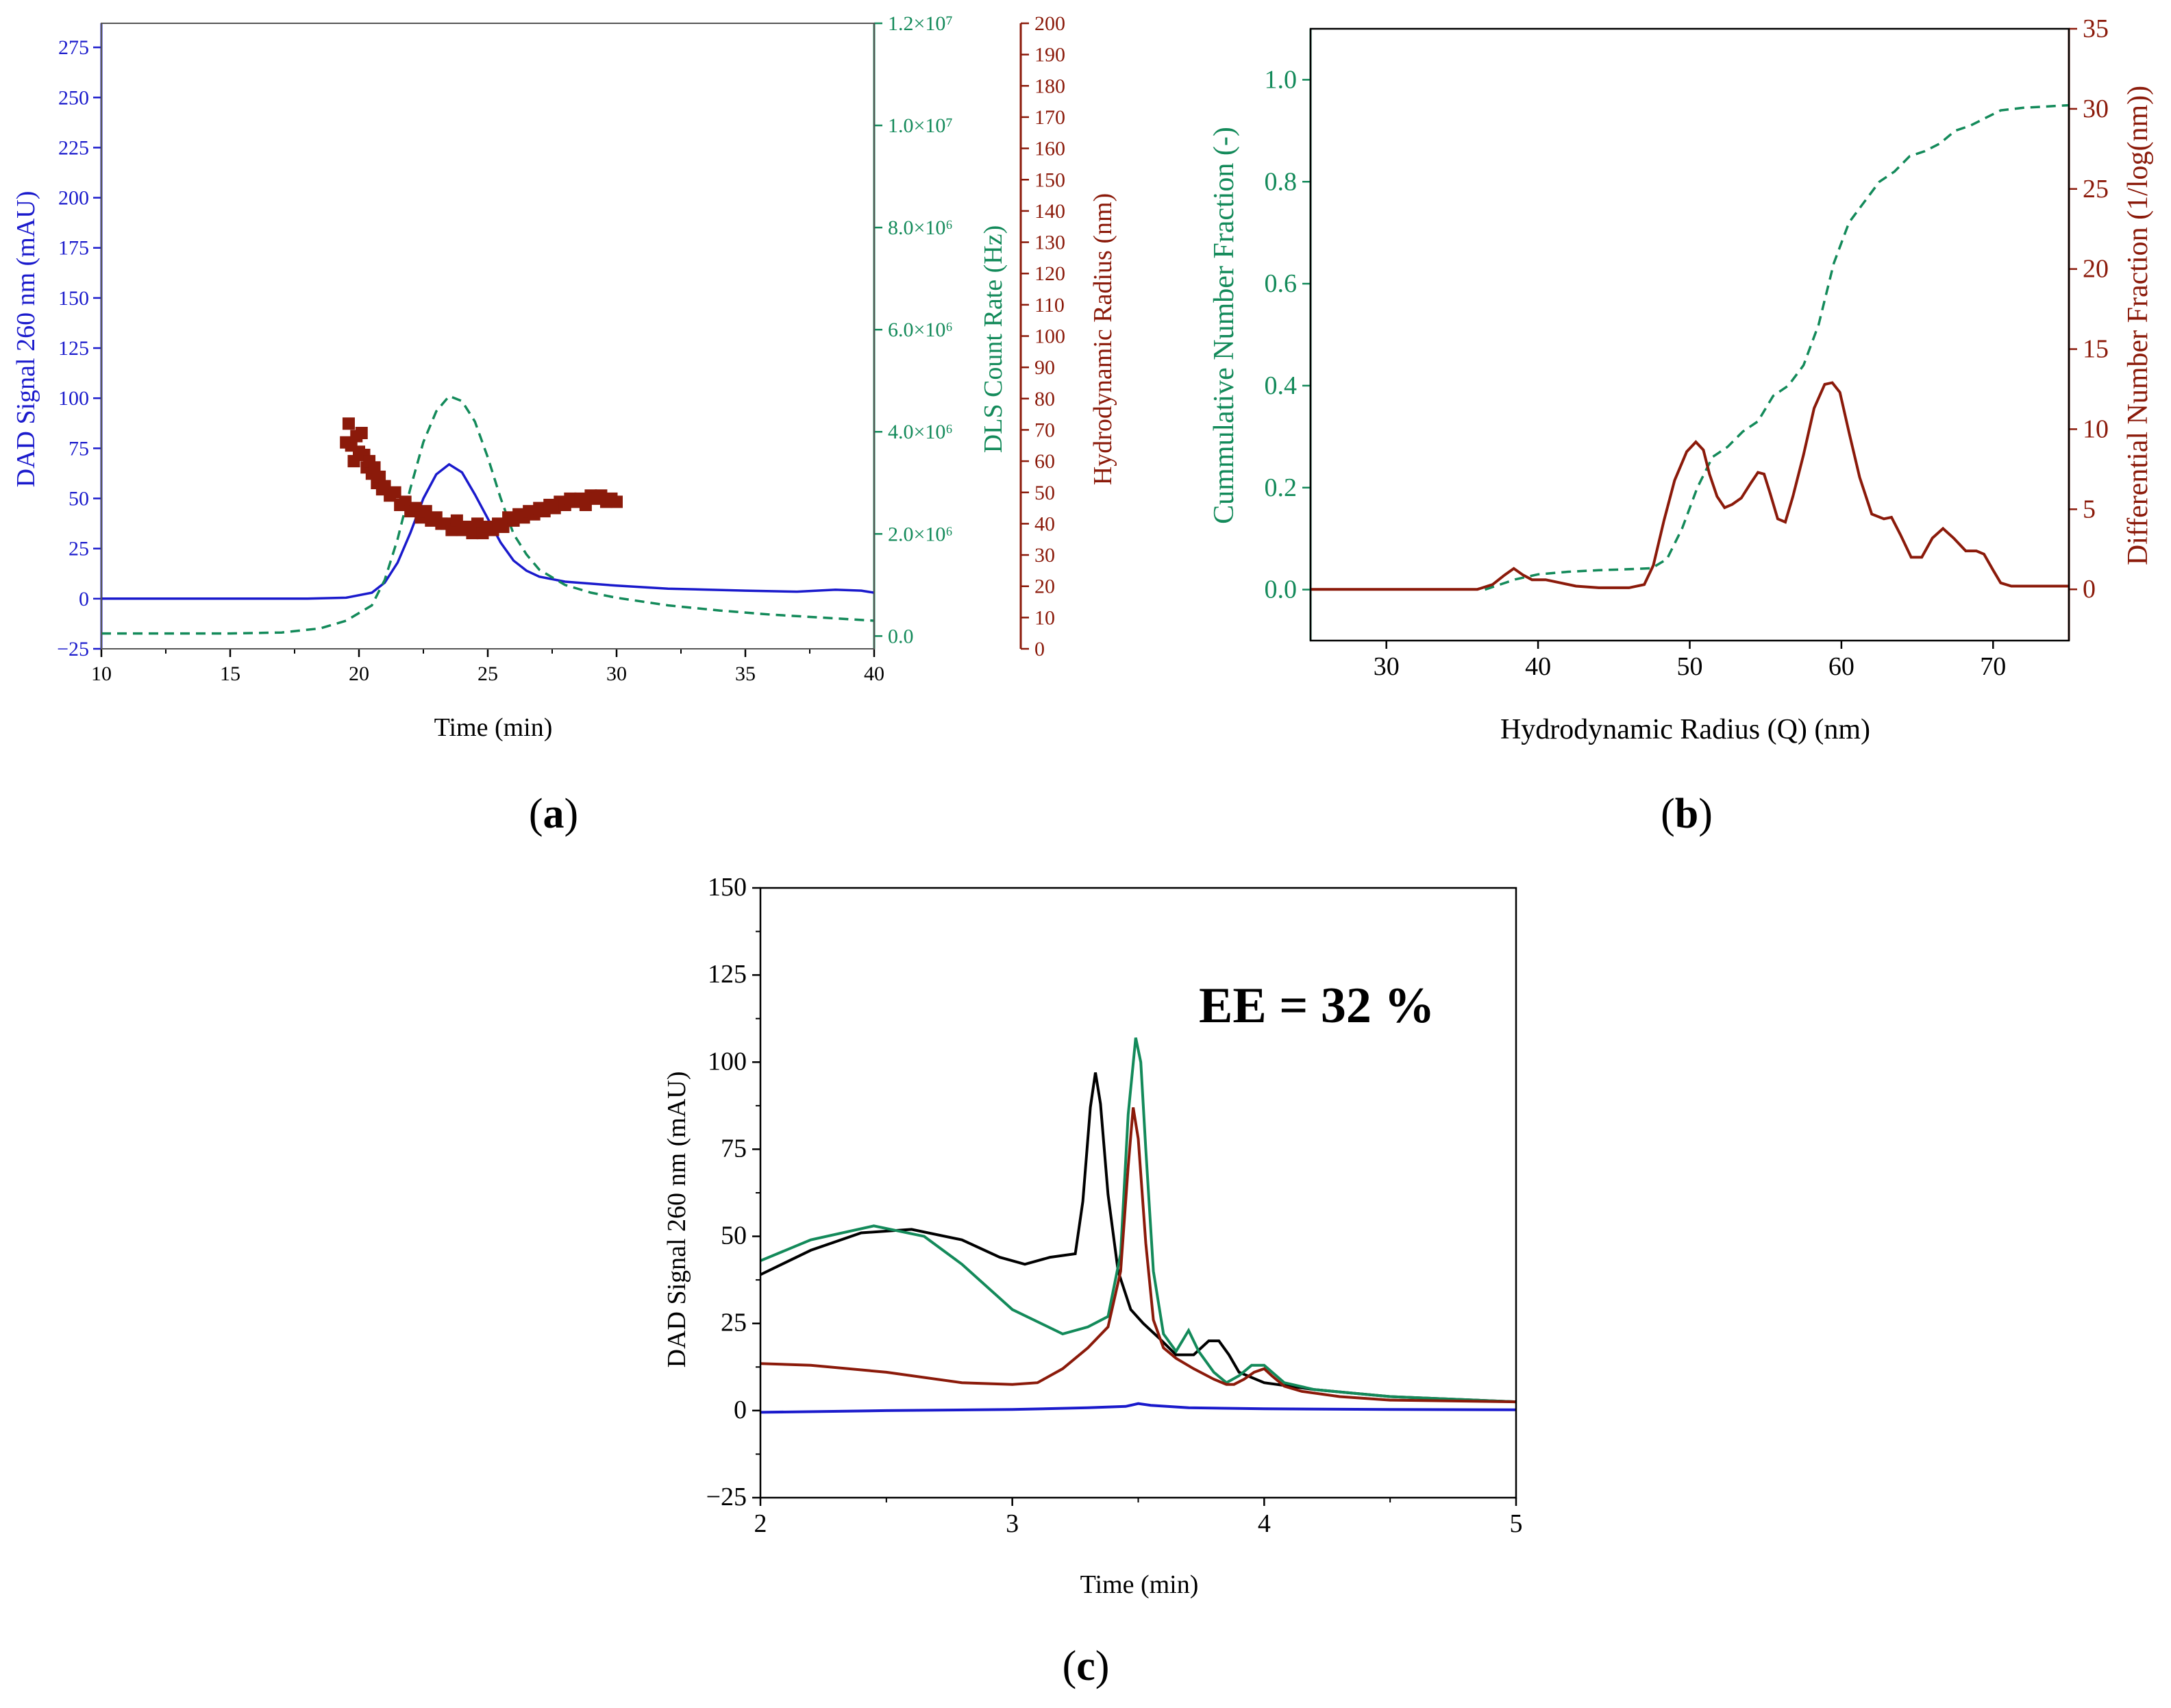  Describe the element at coordinates (1103, 339) in the screenshot. I see `panel-a-ylabel-right2: Hydrodynamic Radius (nm)` at that location.